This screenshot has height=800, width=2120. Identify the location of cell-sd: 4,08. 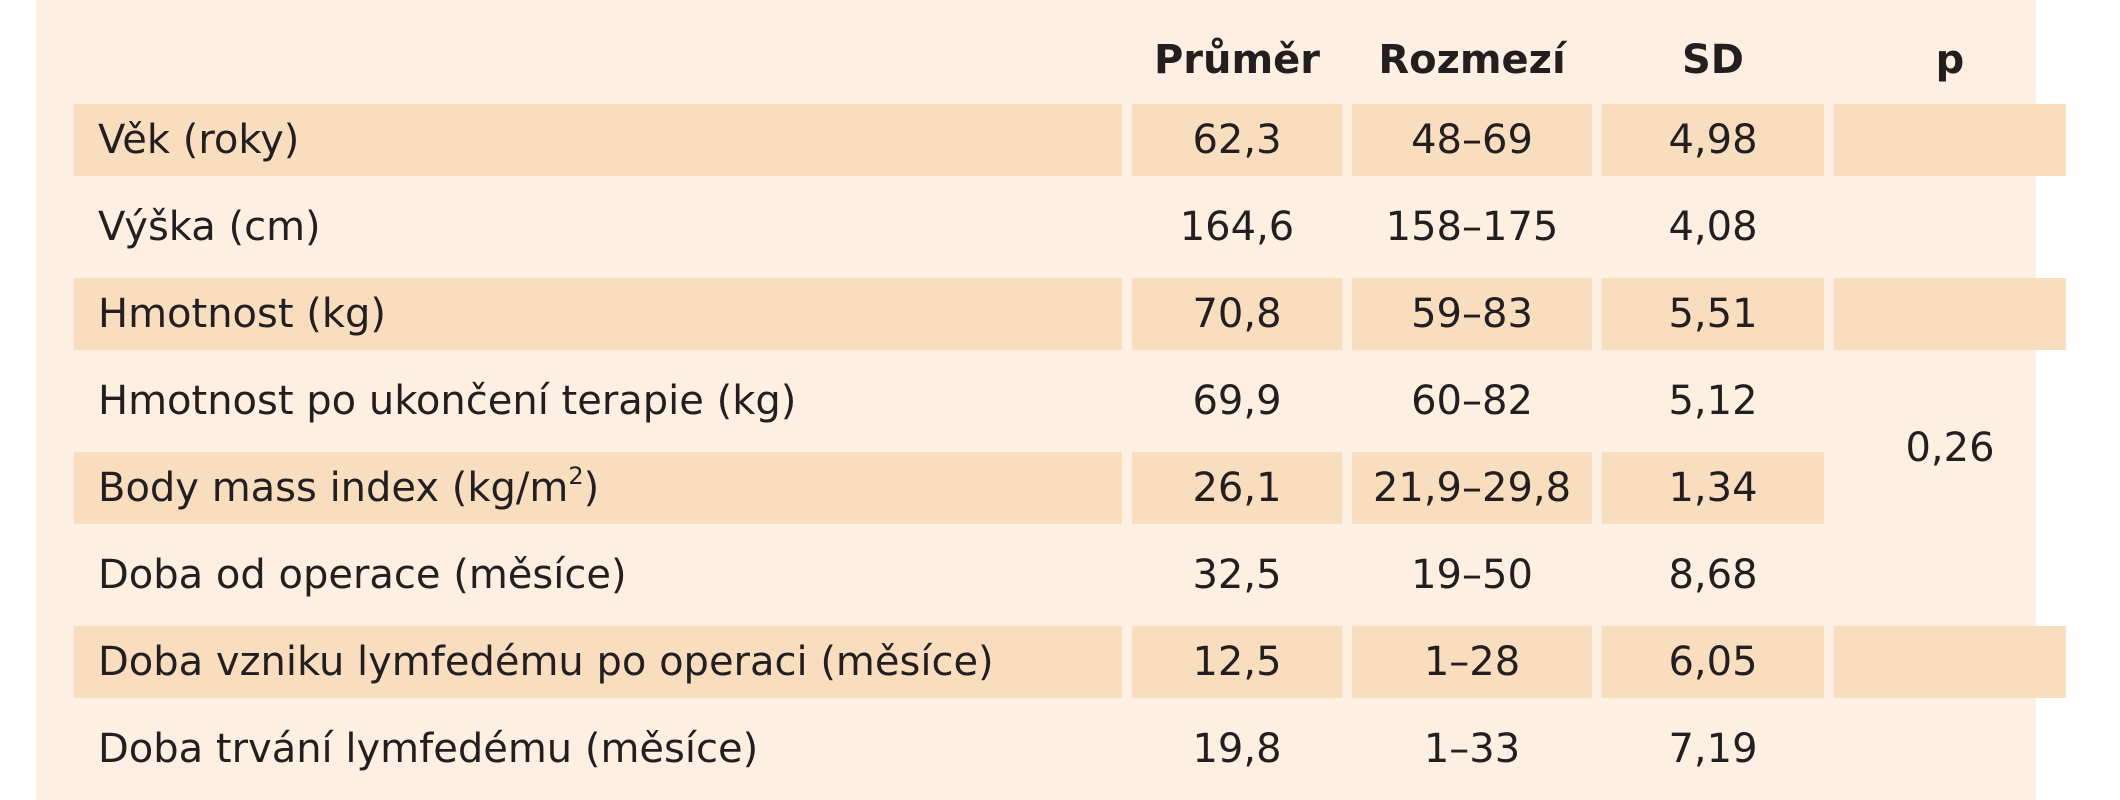
(1713, 227).